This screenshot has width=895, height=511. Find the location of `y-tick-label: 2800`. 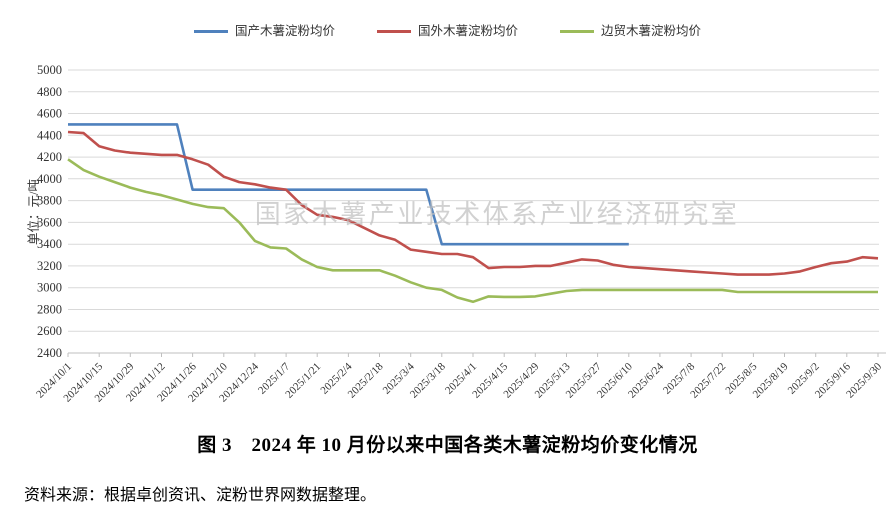

y-tick-label: 2800 is located at coordinates (49, 310).